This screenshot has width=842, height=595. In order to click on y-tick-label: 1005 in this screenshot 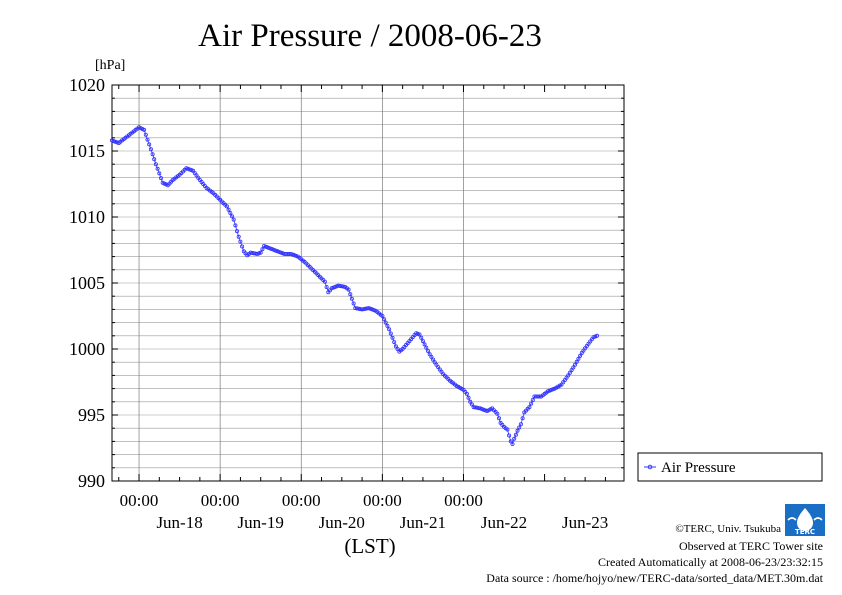, I will do `click(87, 283)`.